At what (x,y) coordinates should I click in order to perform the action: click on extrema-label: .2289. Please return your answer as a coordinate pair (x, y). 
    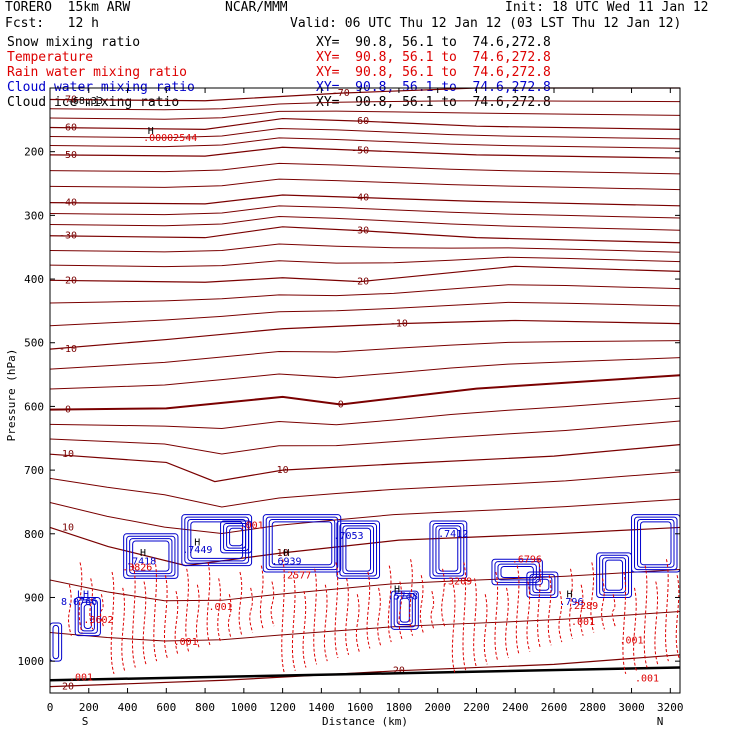
    Looking at the image, I should click on (583, 606).